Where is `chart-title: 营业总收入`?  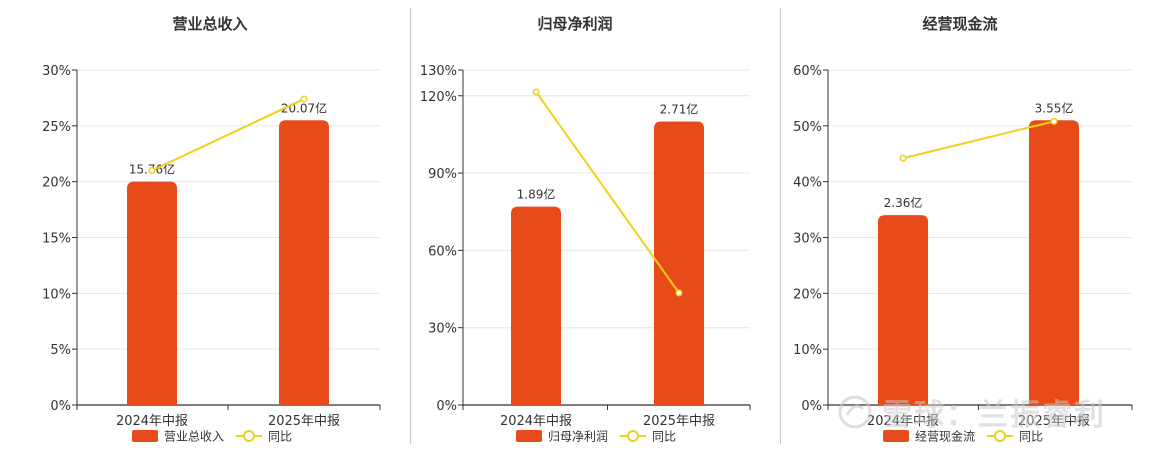
chart-title: 营业总收入 is located at coordinates (209, 24).